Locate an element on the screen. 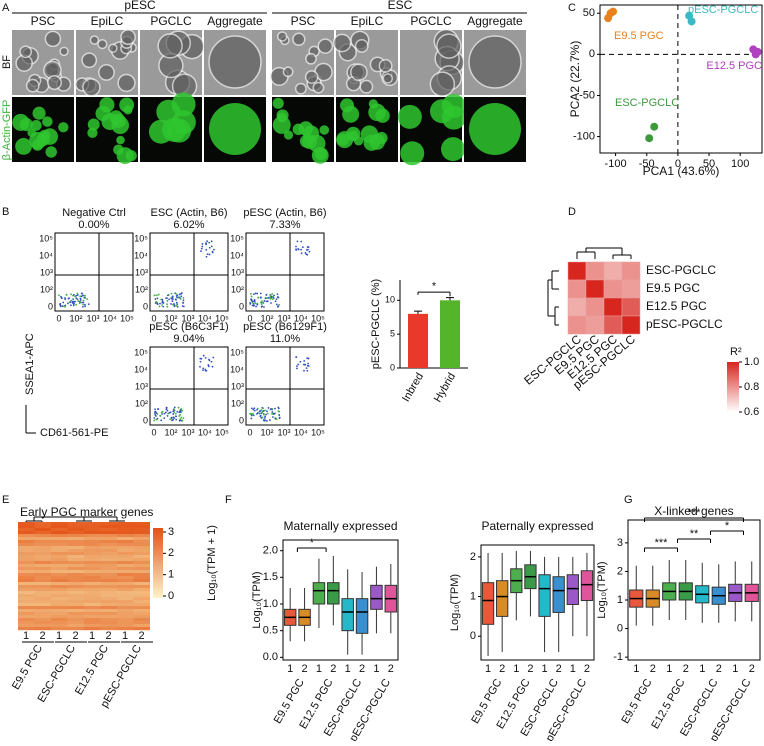 The image size is (764, 746). x-tick-label: 1 is located at coordinates (669, 669).